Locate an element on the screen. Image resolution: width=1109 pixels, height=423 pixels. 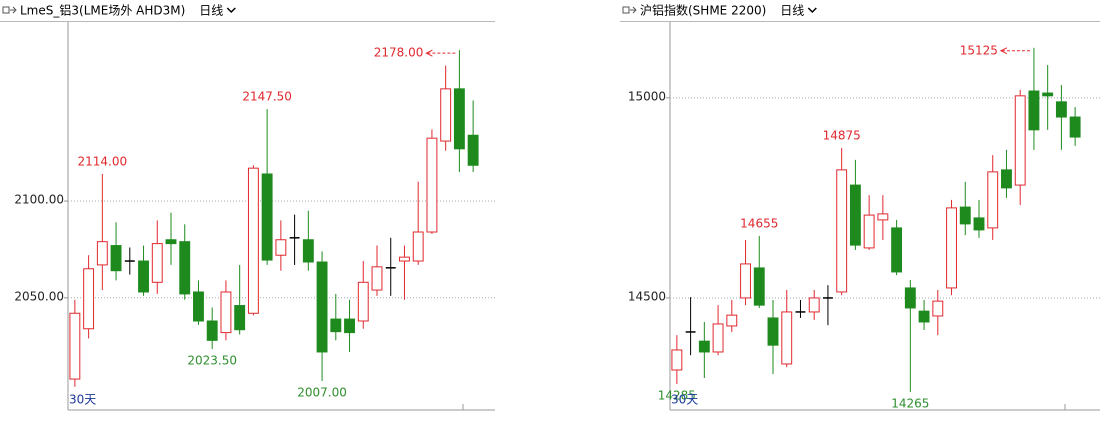
annotation-label: 14875 is located at coordinates (842, 135).